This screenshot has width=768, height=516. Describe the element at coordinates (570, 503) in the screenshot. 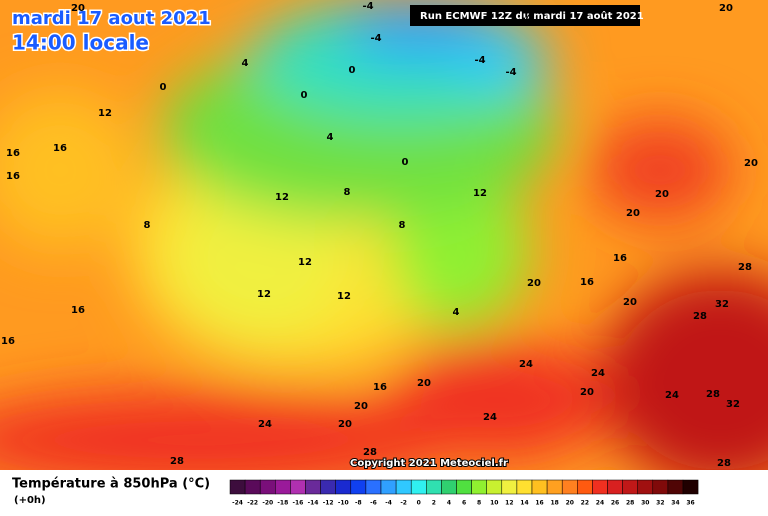

I see `colorbar-label: 20` at that location.